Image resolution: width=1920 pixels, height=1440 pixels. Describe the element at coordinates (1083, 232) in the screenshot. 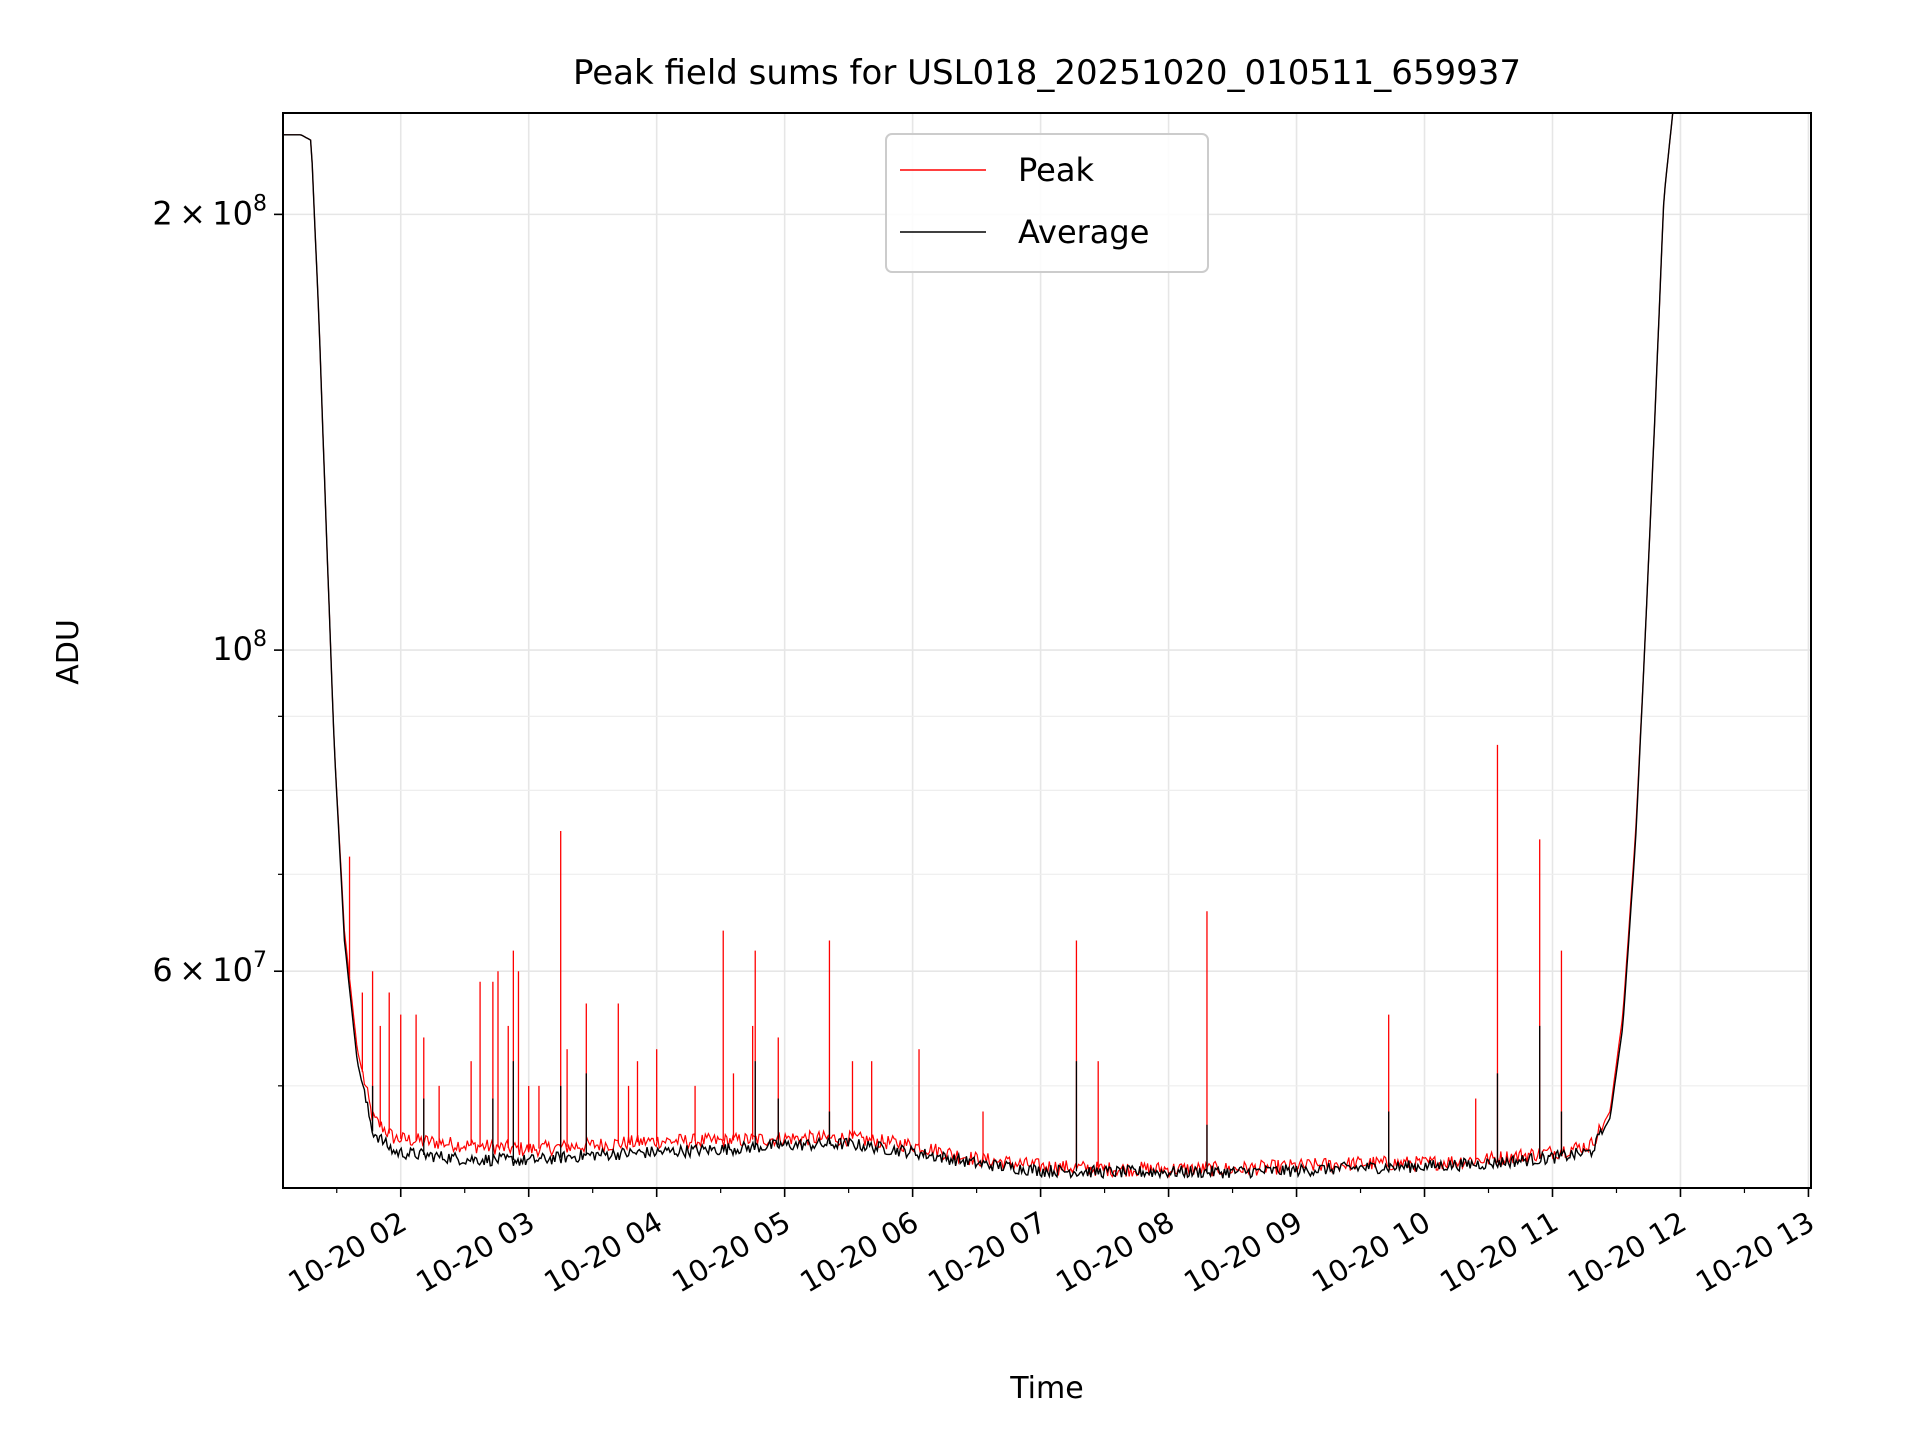

I see `legend-label-average: Average` at that location.